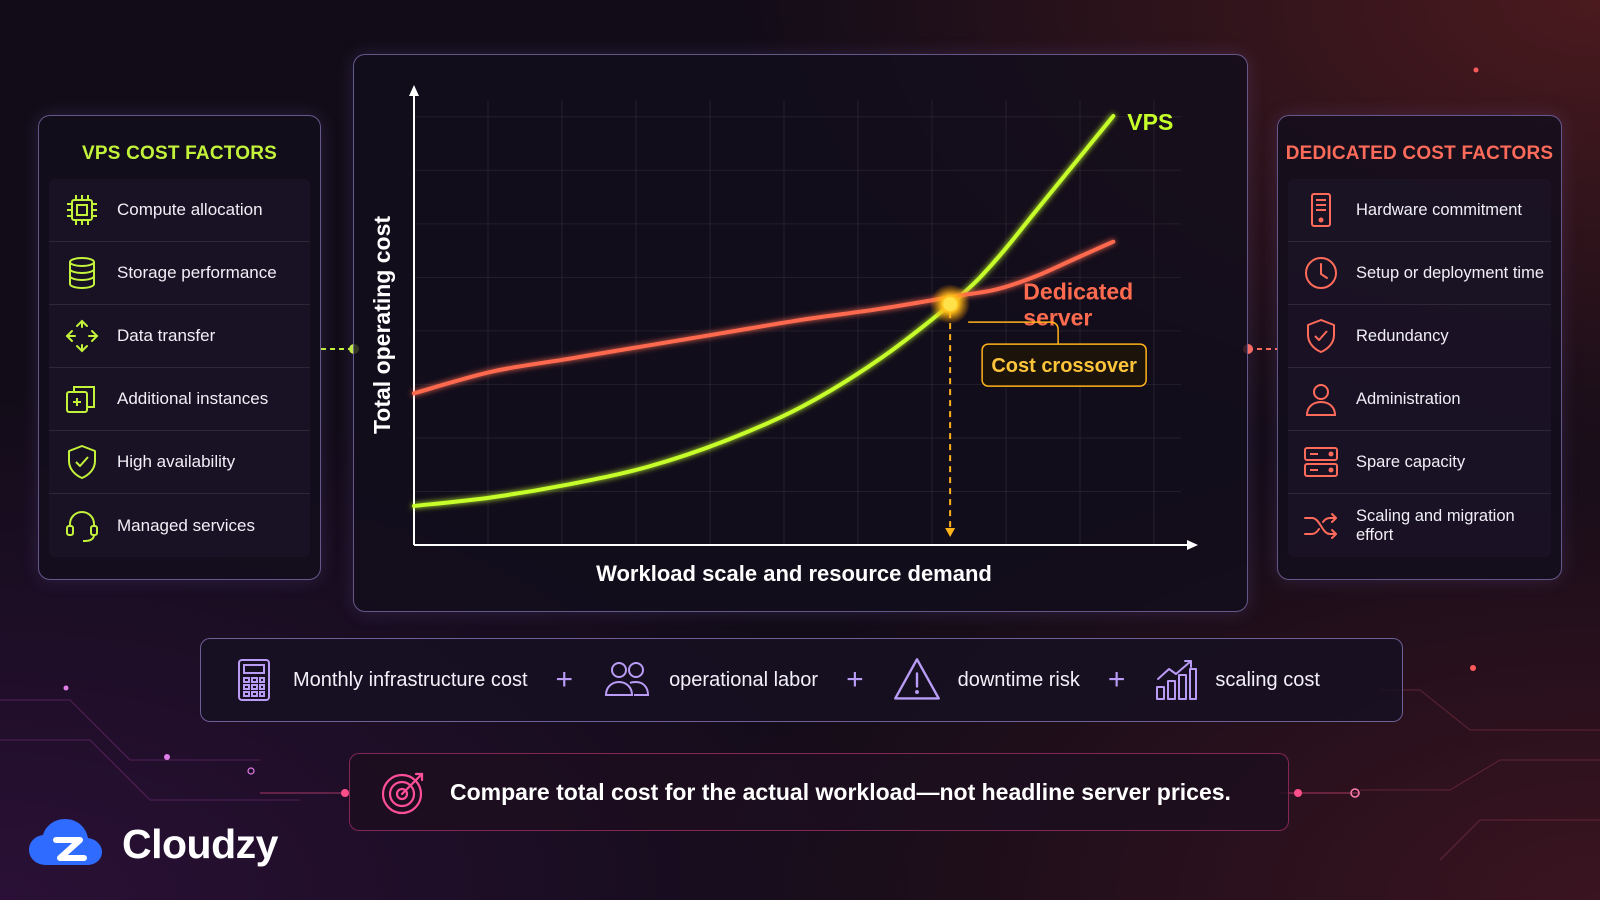 The height and width of the screenshot is (900, 1600). What do you see at coordinates (1320, 525) in the screenshot?
I see `shuffle-arrows-icon` at bounding box center [1320, 525].